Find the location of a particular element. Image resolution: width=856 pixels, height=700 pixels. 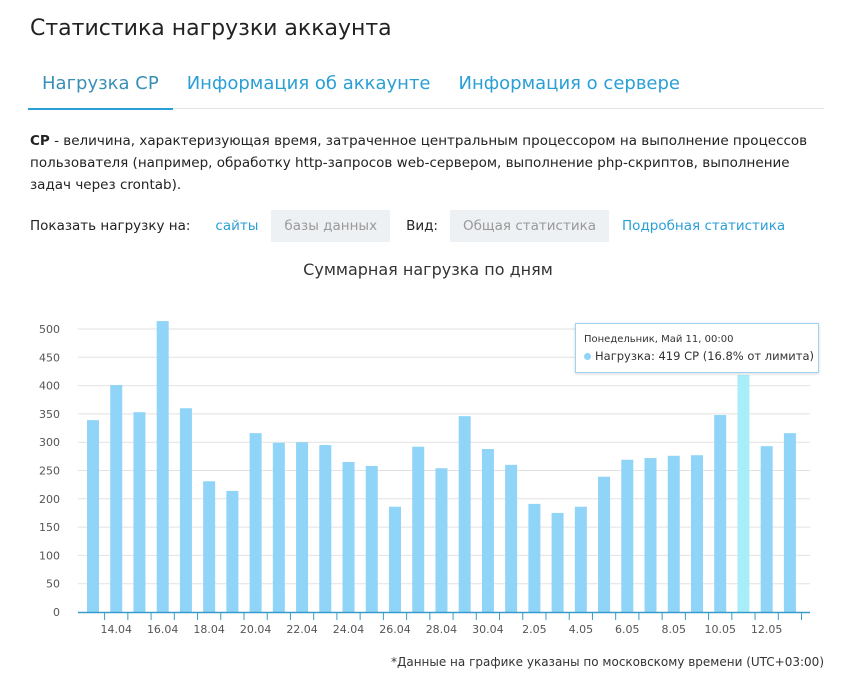

tab-account-info: Информация об аккаунте is located at coordinates (308, 83).